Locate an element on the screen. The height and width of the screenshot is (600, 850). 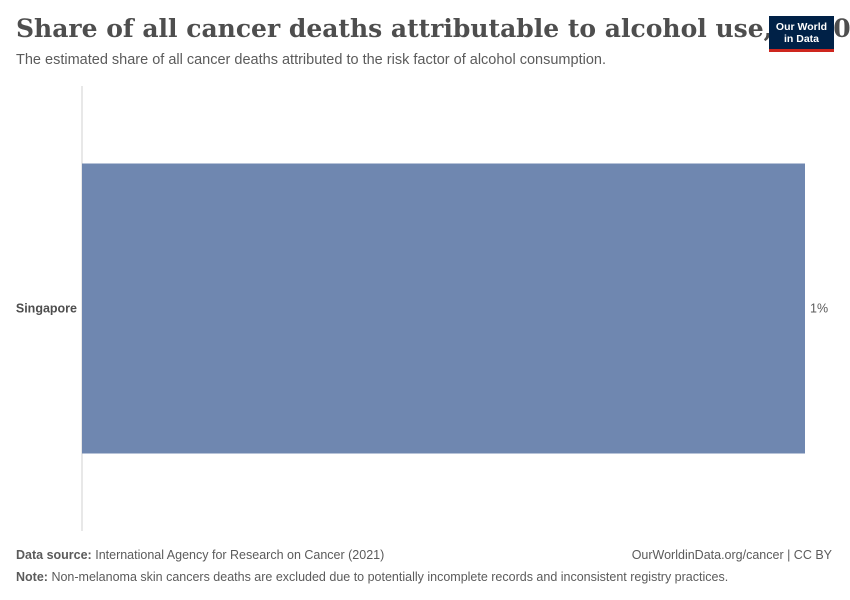
logo-line-2: in Data is located at coordinates (801, 38).